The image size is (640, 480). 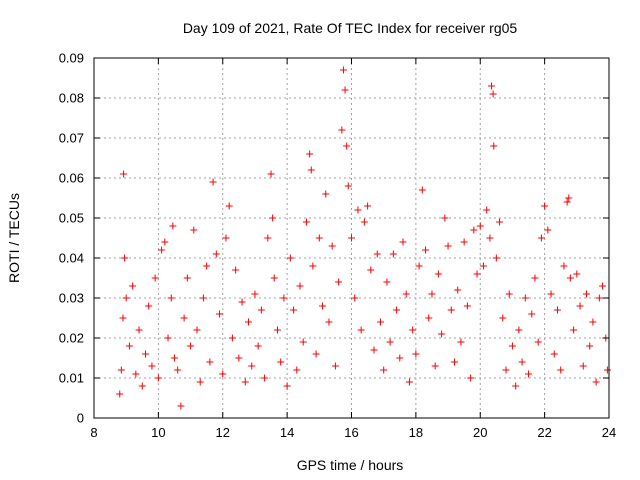 I want to click on x-tick-label: 20, so click(x=480, y=432).